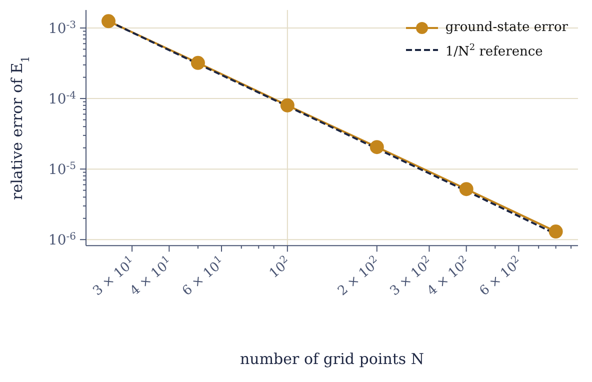 This screenshot has height=382, width=592. I want to click on y-tick-label: 10$^{-4}$, so click(62, 99).